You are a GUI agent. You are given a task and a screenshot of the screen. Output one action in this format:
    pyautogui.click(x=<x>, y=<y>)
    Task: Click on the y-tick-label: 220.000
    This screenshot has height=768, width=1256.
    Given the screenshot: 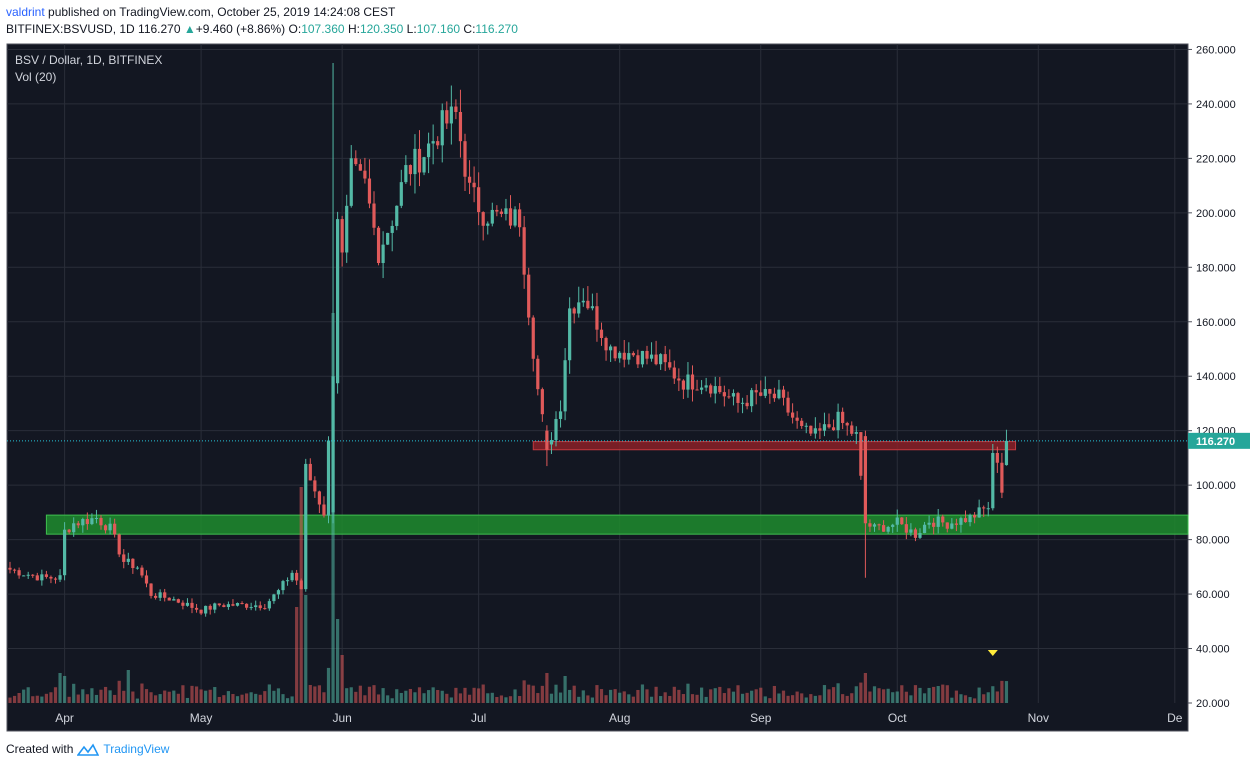 What is the action you would take?
    pyautogui.click(x=1216, y=159)
    